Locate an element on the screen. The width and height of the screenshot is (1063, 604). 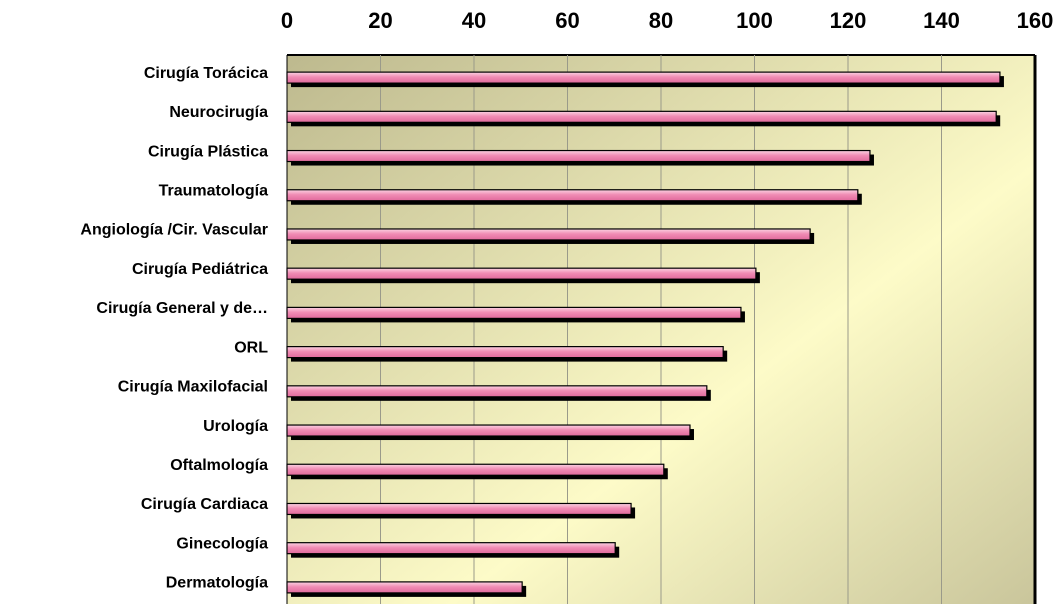
y-tick-label: ORL is located at coordinates (251, 347).